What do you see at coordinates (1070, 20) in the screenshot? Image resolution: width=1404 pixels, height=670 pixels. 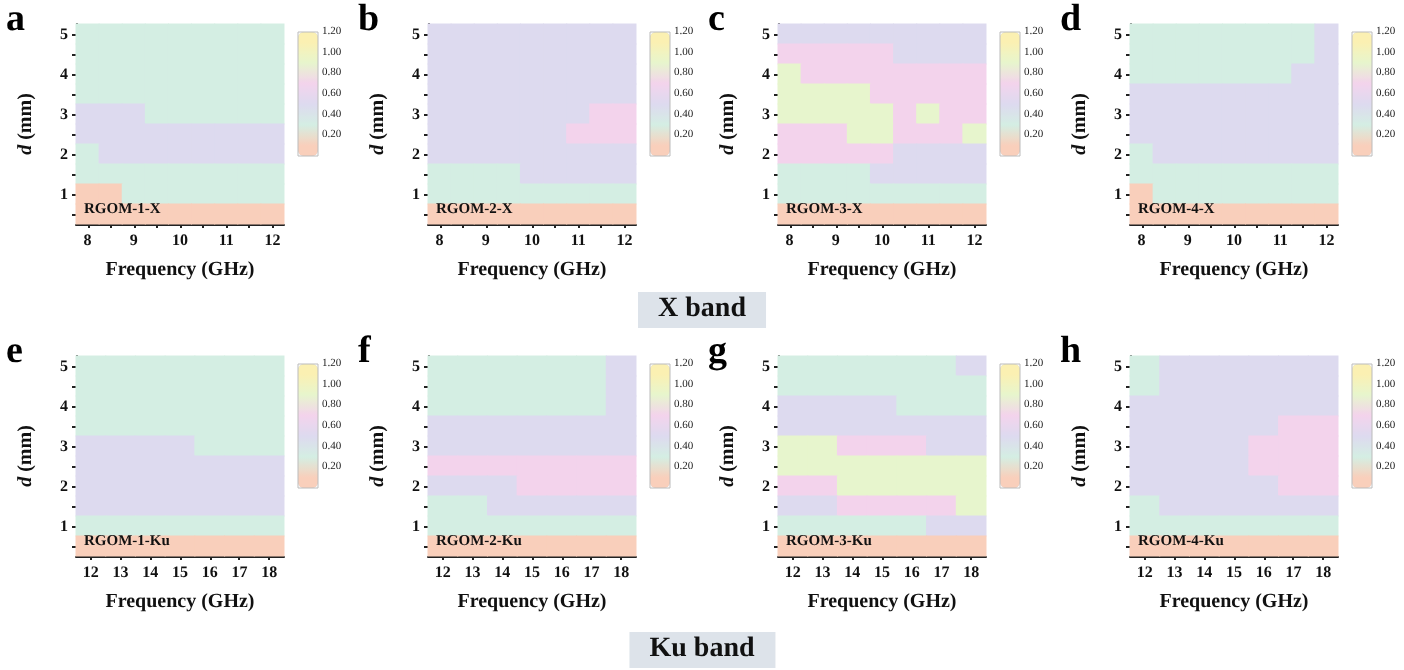 I see `chart-title: d` at bounding box center [1070, 20].